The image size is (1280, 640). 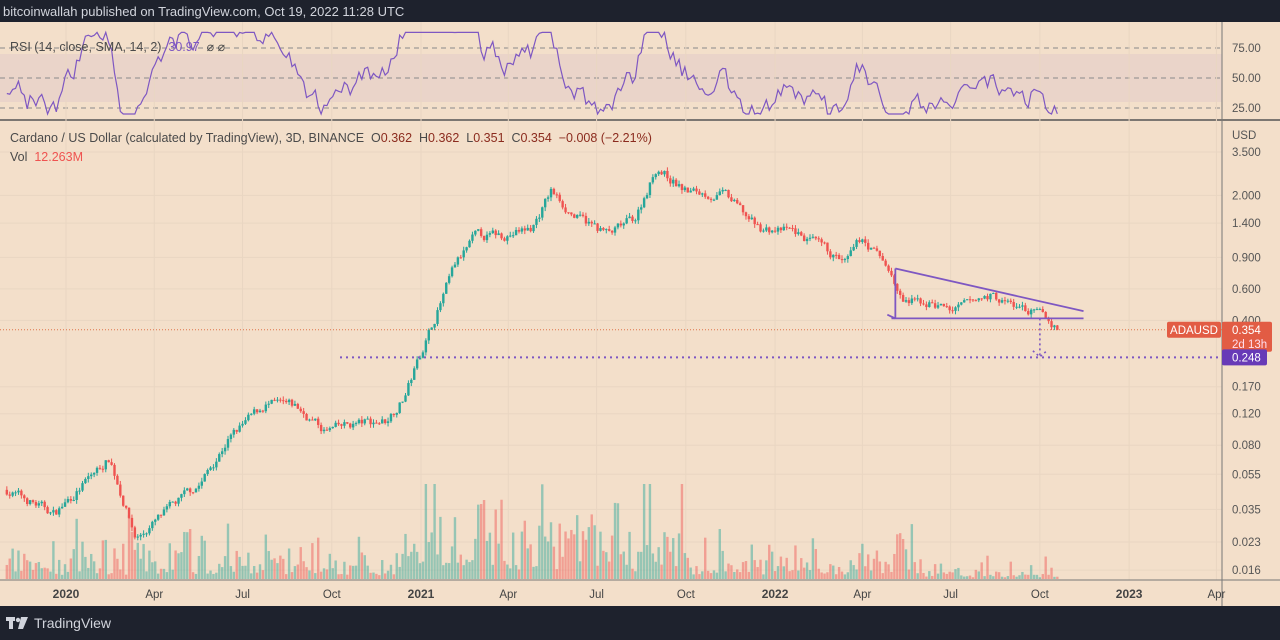 I want to click on time-axis-tick: Jul, so click(x=242, y=595).